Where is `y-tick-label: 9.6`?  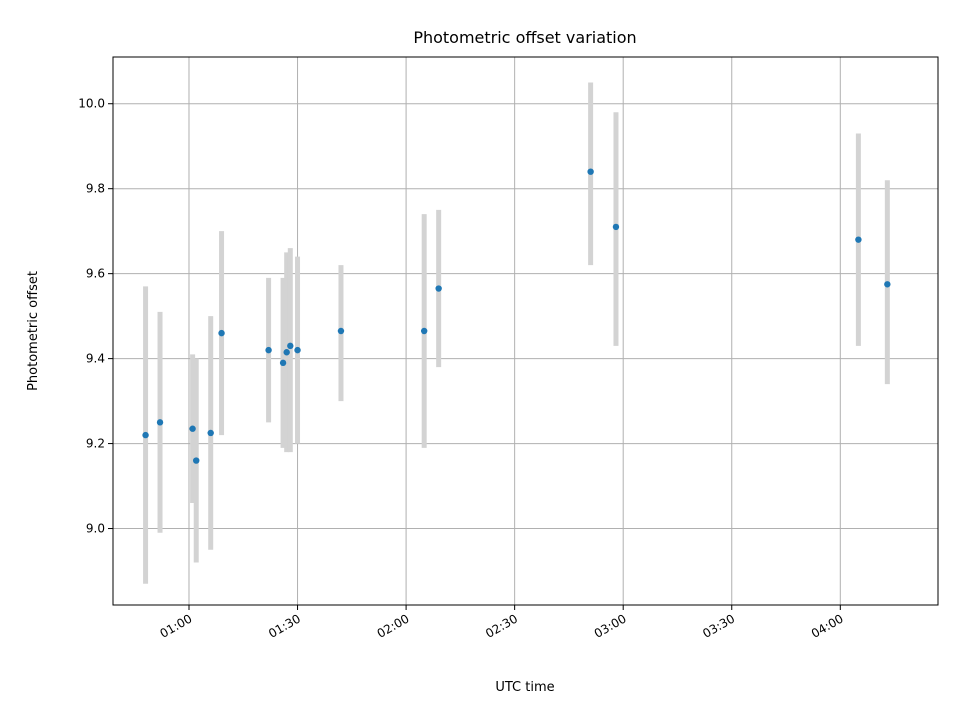
y-tick-label: 9.6 is located at coordinates (95, 274).